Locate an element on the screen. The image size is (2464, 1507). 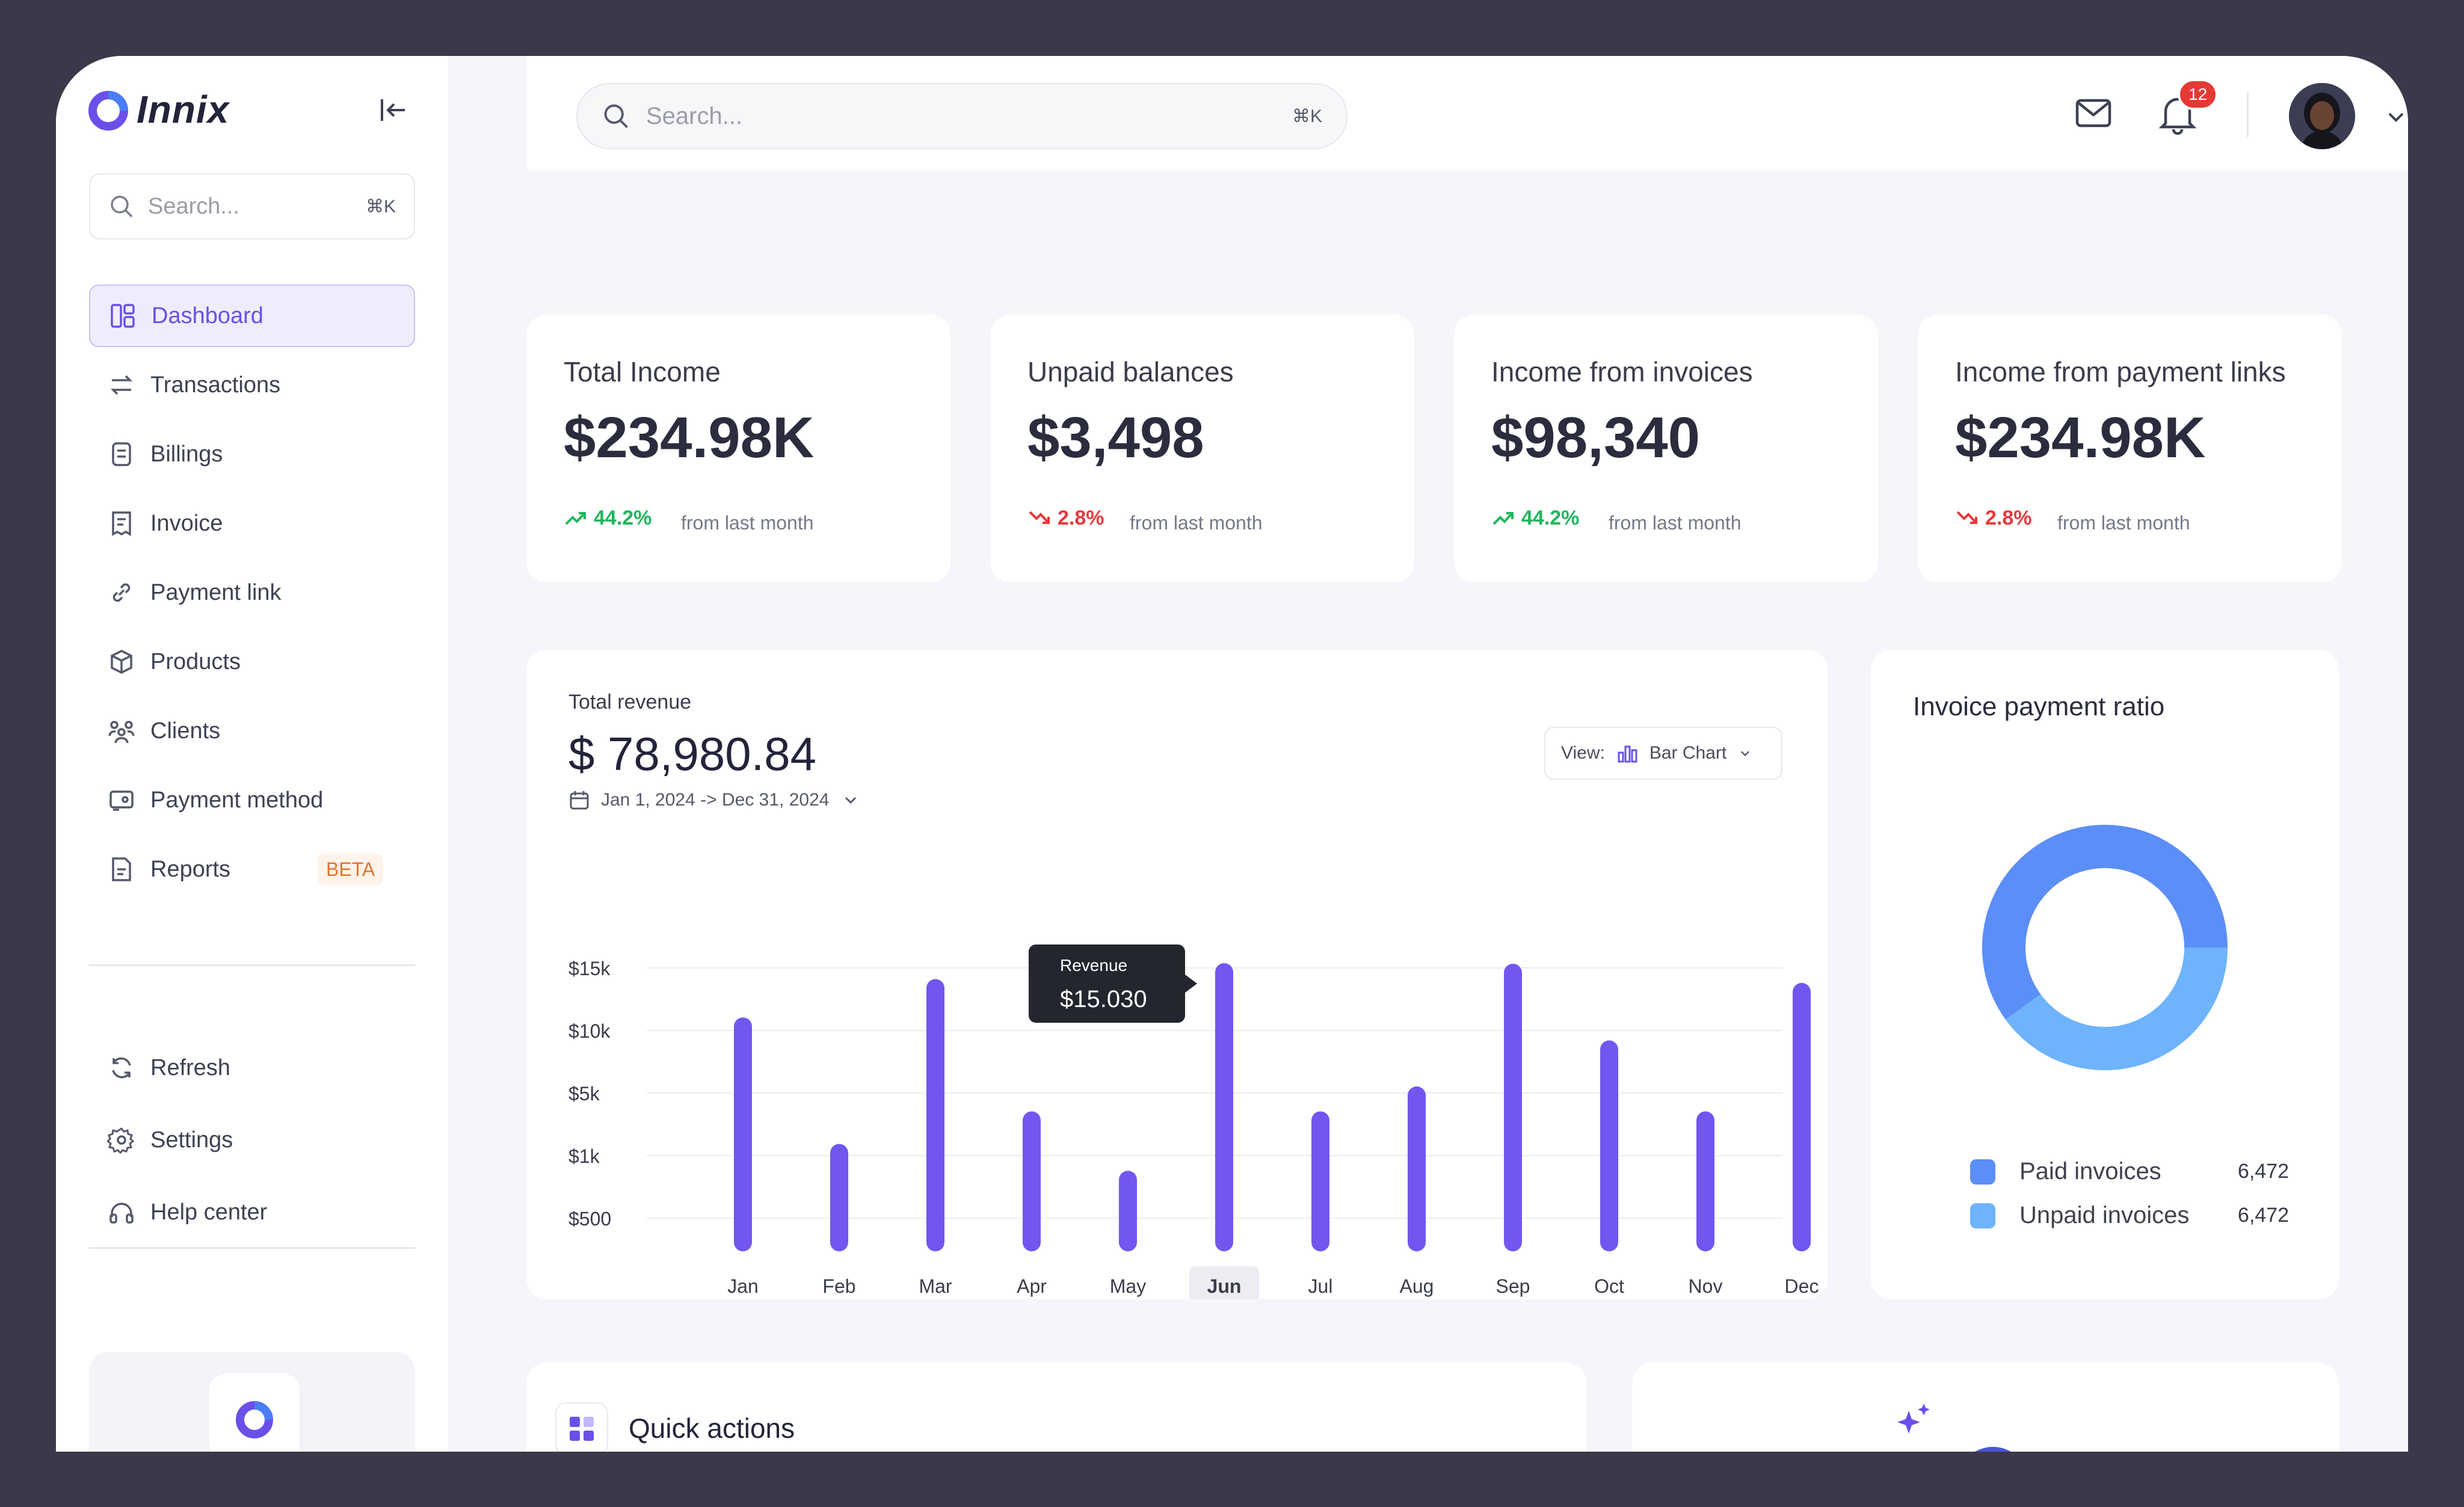
gear-icon is located at coordinates (121, 1140).